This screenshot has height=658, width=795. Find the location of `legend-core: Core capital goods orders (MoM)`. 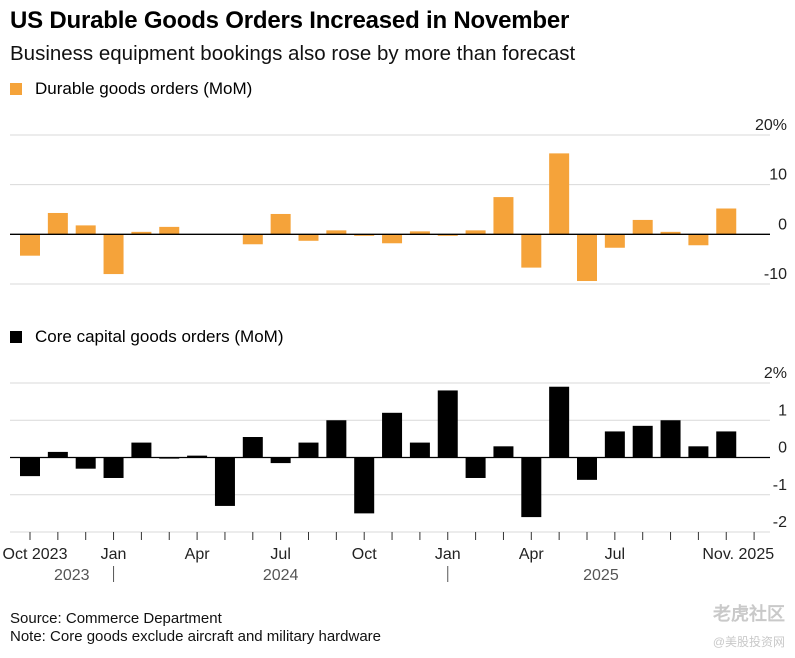

legend-core: Core capital goods orders (MoM) is located at coordinates (146, 337).